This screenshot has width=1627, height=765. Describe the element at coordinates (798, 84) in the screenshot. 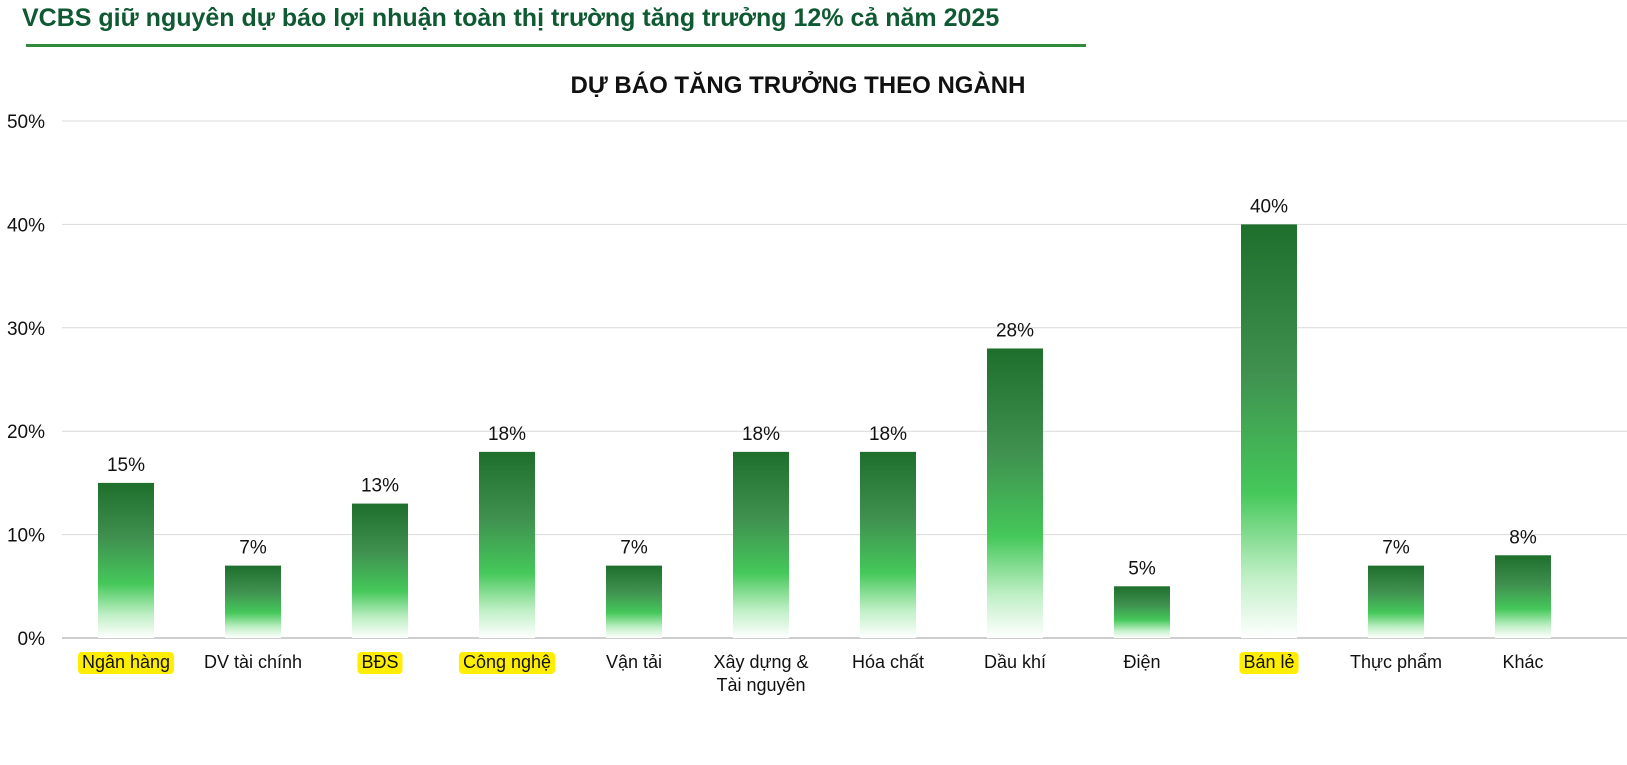

I see `chart-title: DỰ BÁO TĂNG TRƯỞNG THEO NGÀNH` at that location.